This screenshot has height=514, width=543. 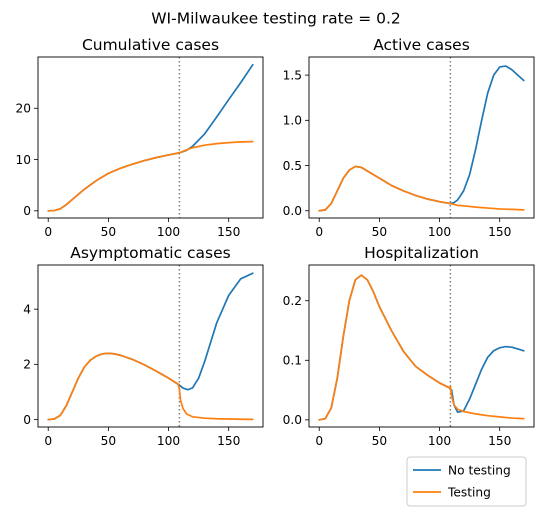 I want to click on hospitalization-title: Hospitalization, so click(x=421, y=253).